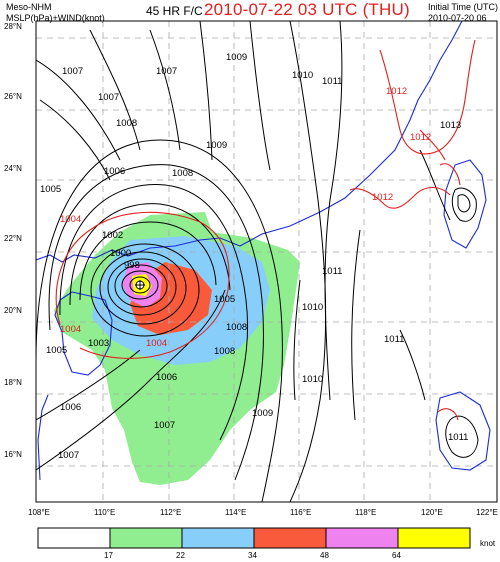  I want to click on initial-time-block: Initial Time (UTC) 2010-07-20 06, so click(463, 13).